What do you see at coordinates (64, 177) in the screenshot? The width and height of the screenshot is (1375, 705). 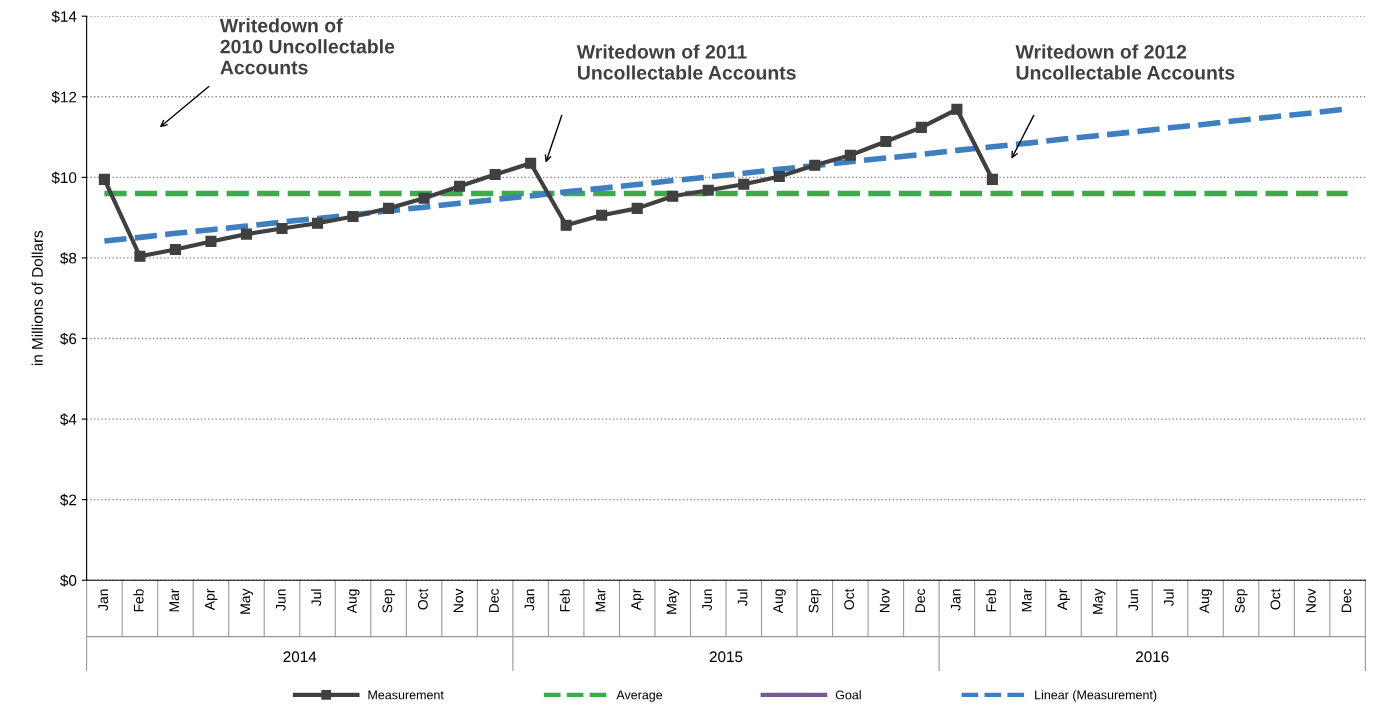 I see `y-tick-label: $10` at bounding box center [64, 177].